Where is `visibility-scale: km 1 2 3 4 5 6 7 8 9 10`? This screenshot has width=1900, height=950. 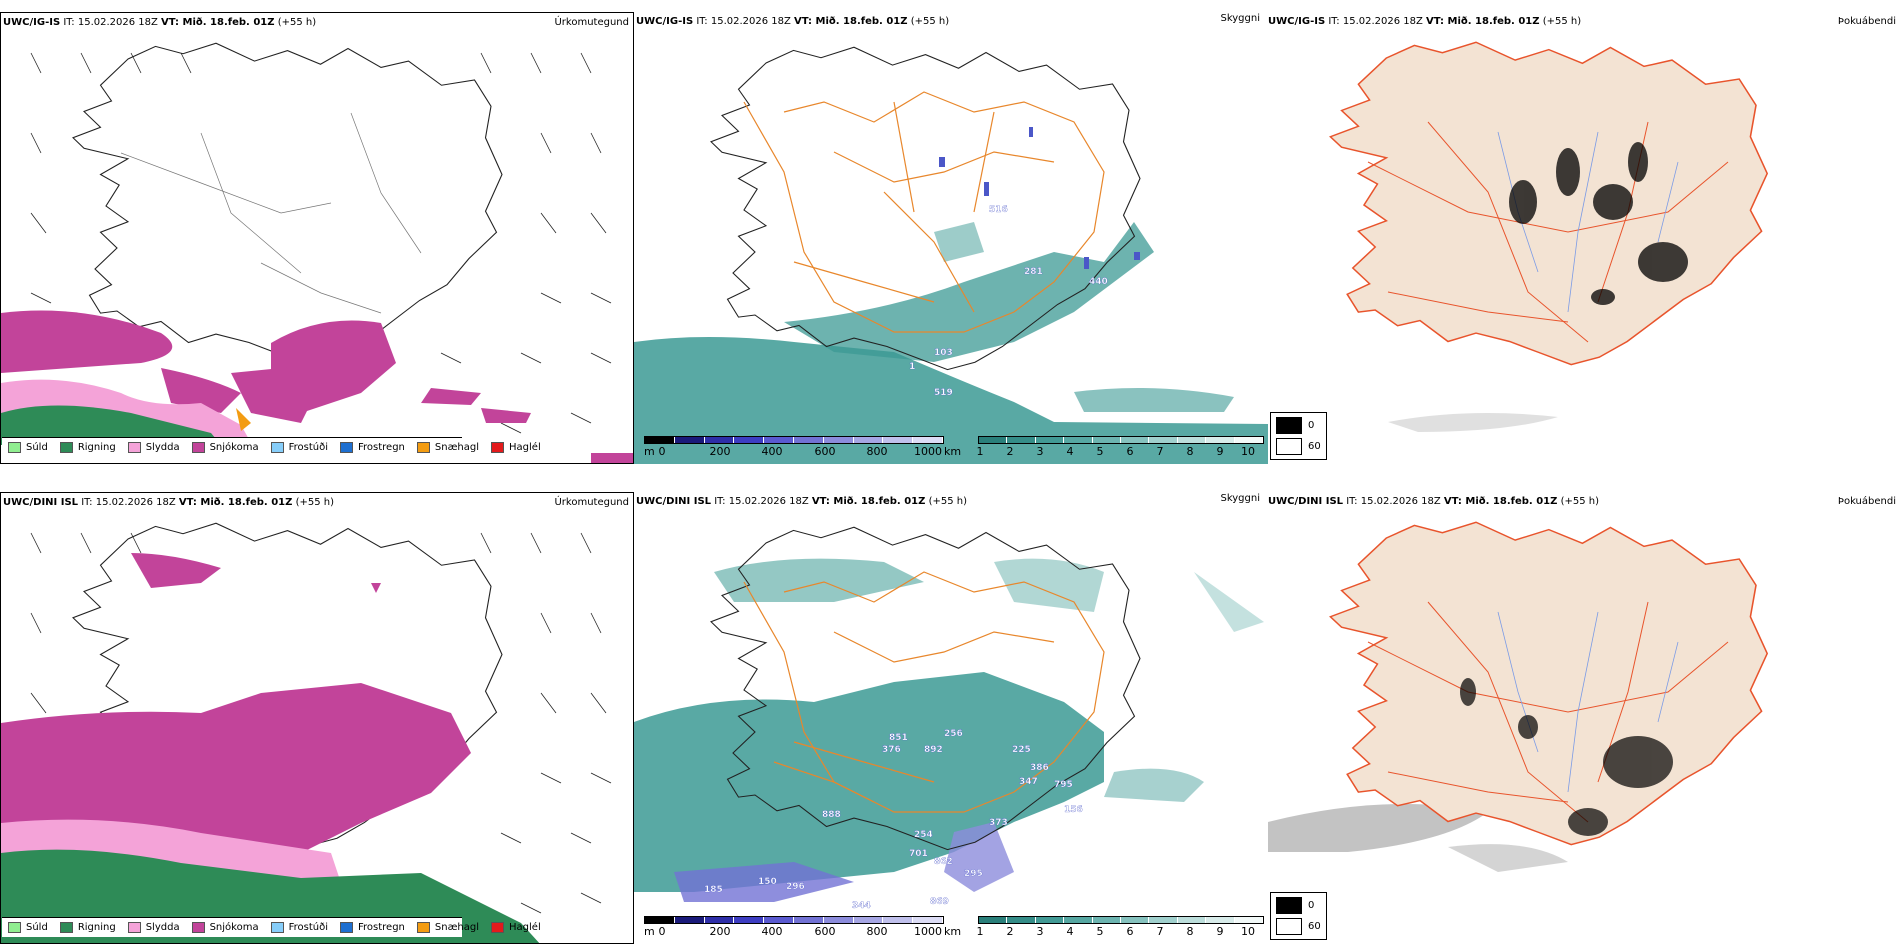 visibility-scale: km 1 2 3 4 5 6 7 8 9 10 is located at coordinates (1104, 447).